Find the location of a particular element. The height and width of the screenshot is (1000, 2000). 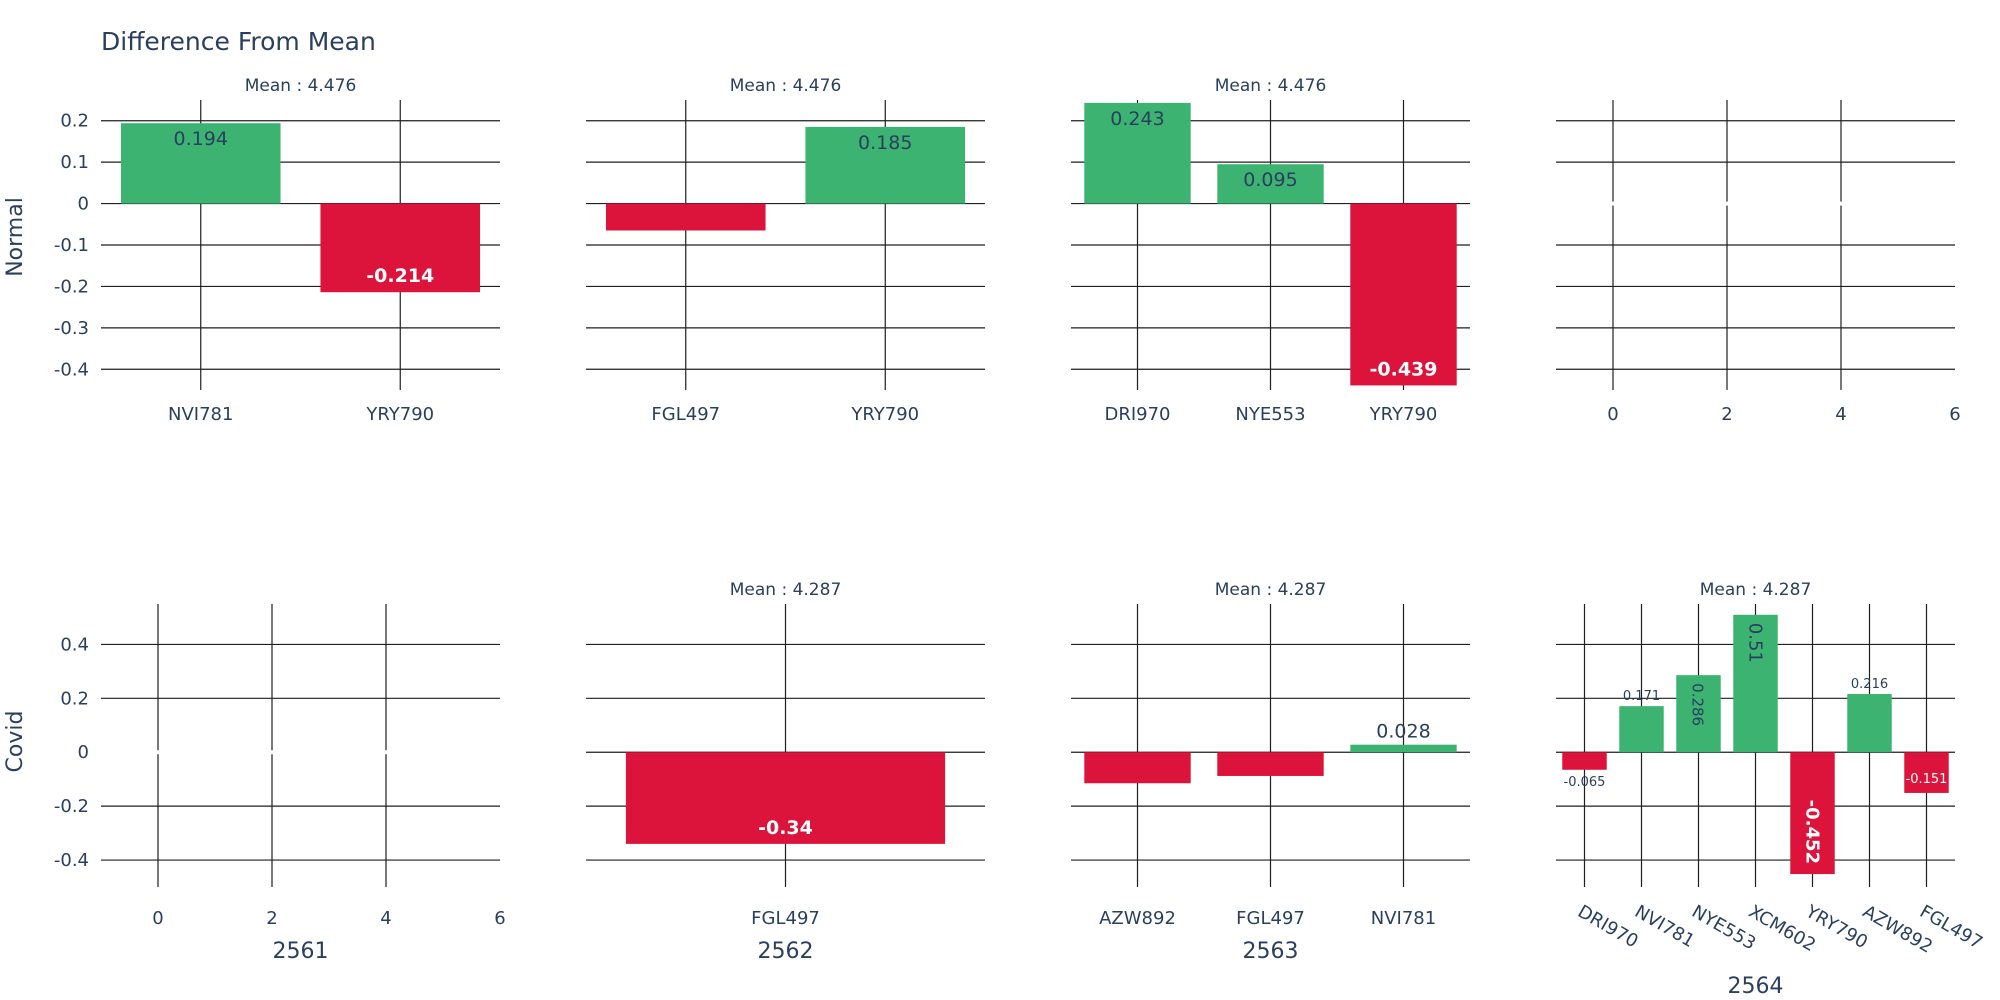

panel-normal-2562: -0.065 0.185 FGL497 YRY790 Mean : 4.476 is located at coordinates (785, 212).